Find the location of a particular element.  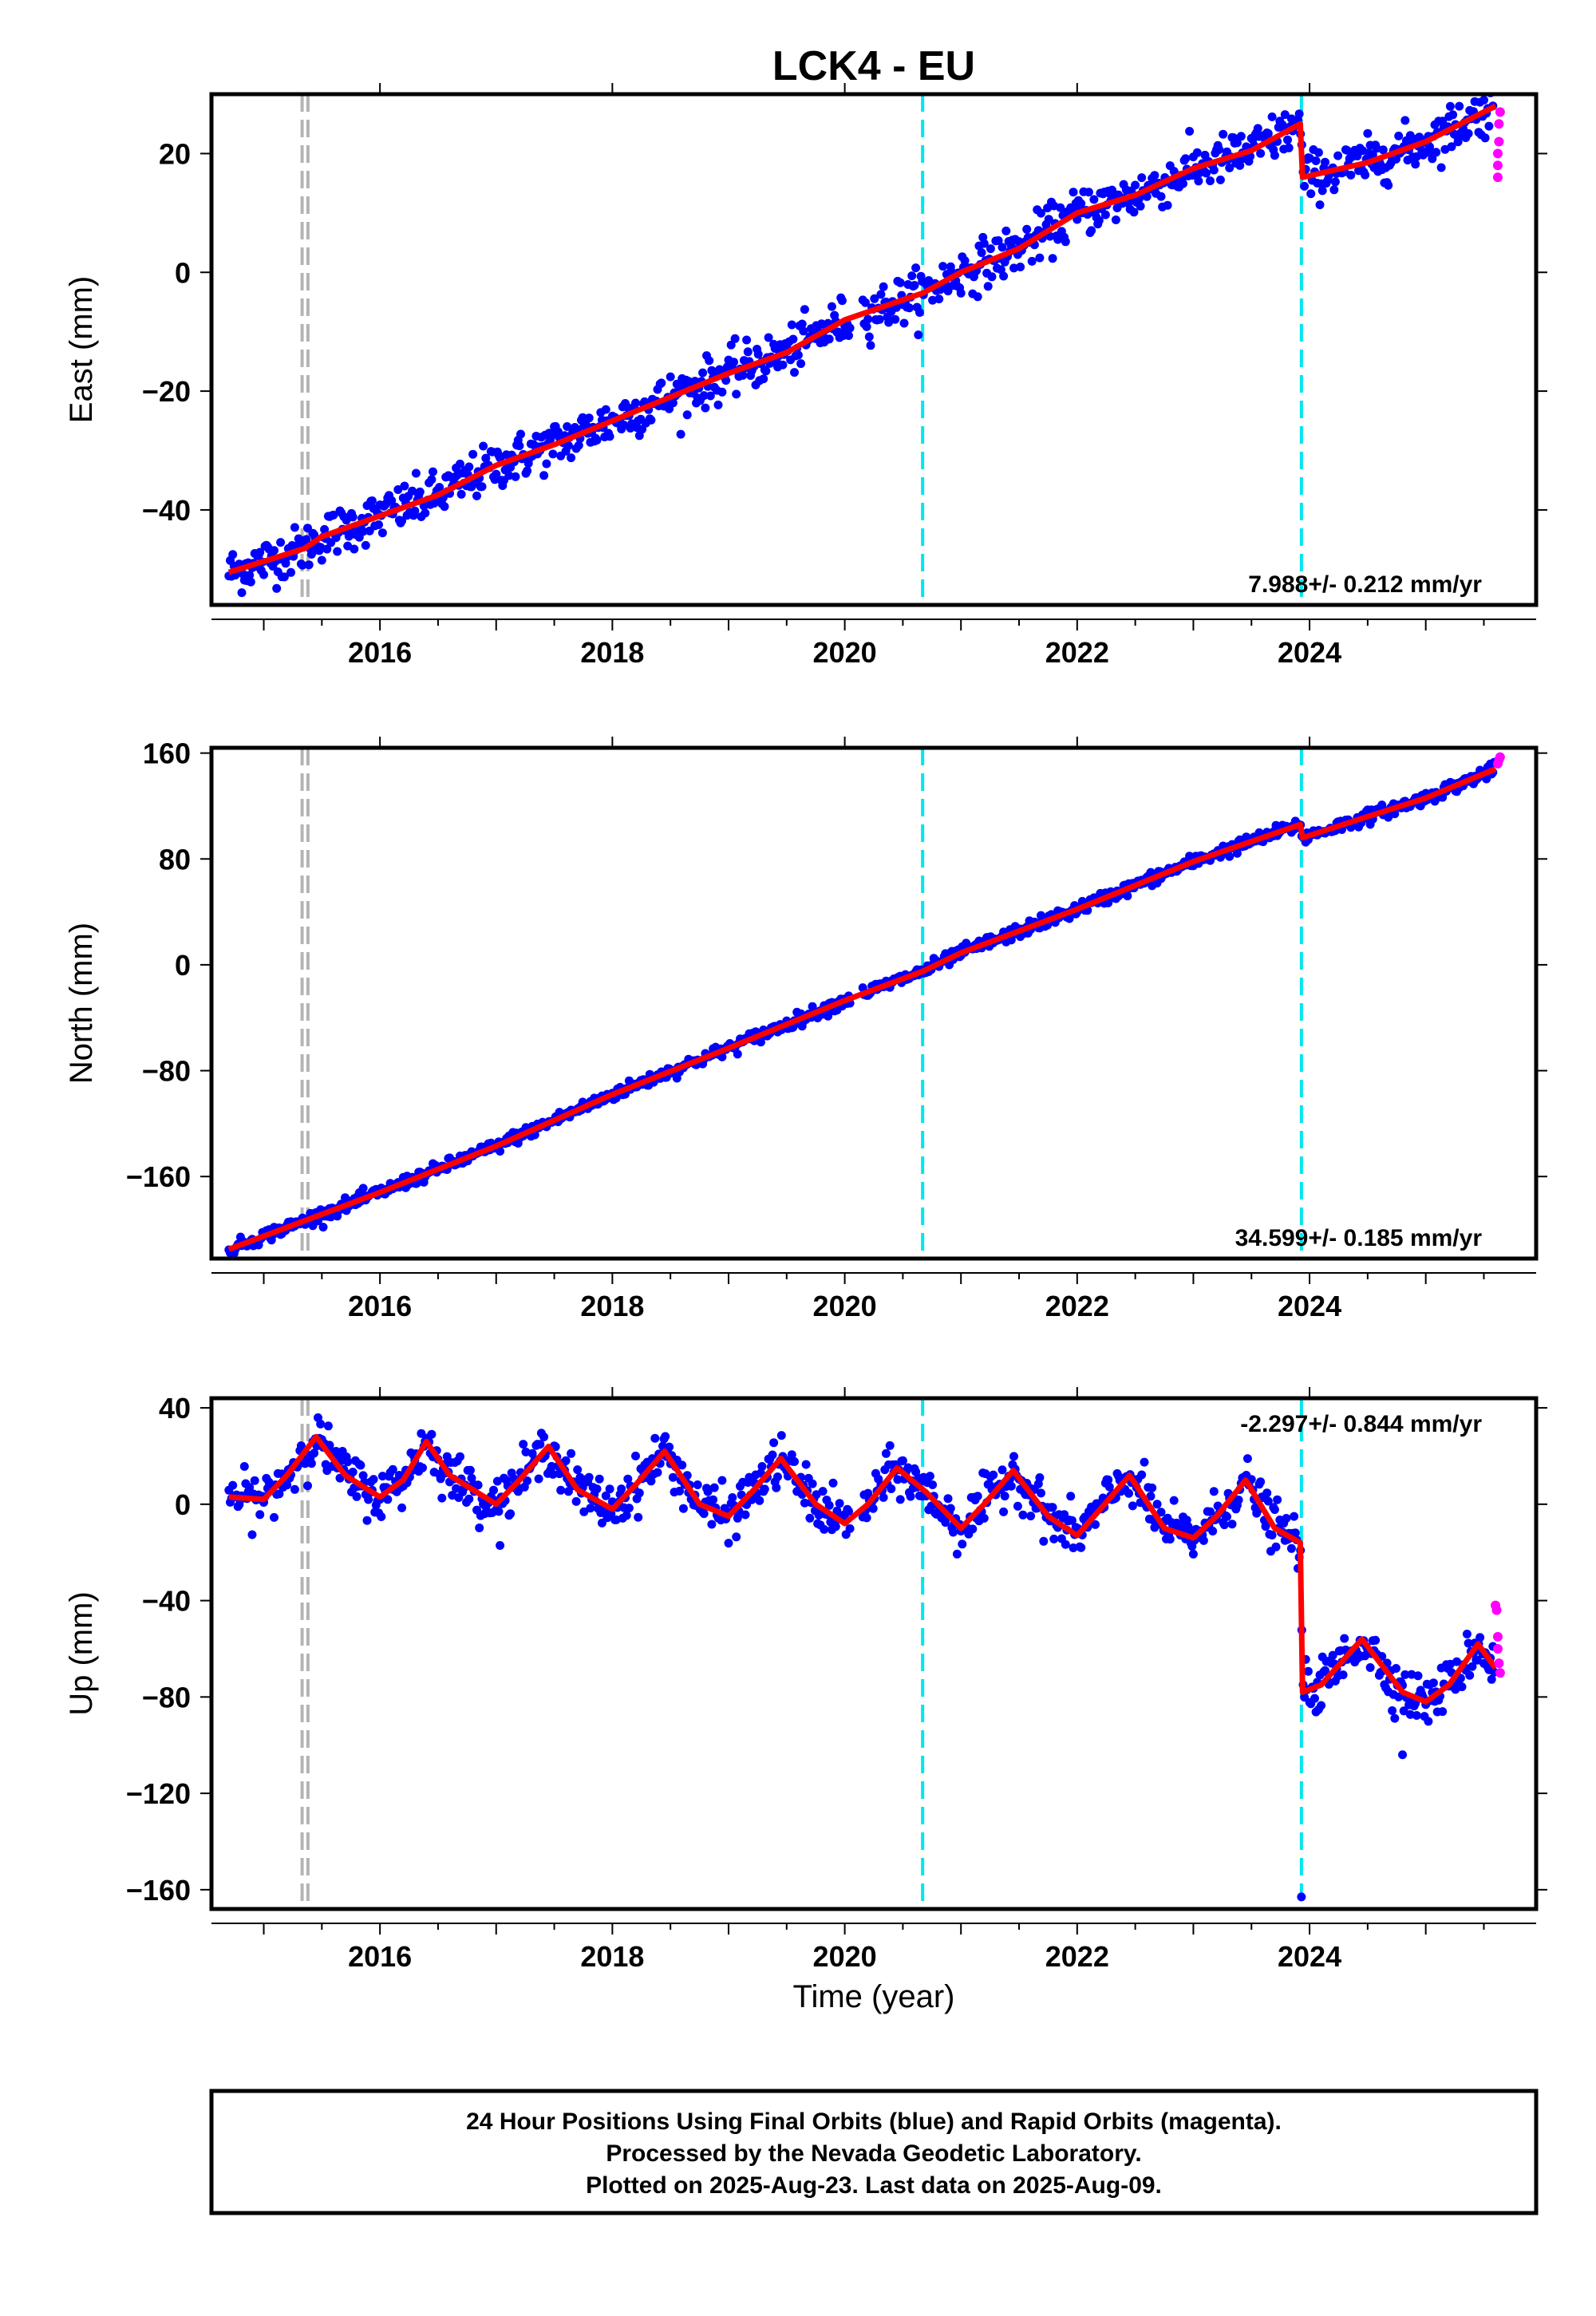

east-rapid-orbit-point is located at coordinates (1500, 112).